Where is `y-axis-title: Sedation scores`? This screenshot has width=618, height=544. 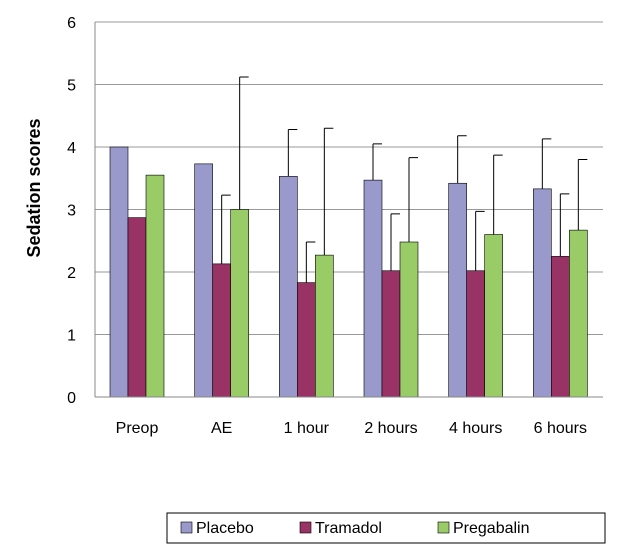 y-axis-title: Sedation scores is located at coordinates (34, 187).